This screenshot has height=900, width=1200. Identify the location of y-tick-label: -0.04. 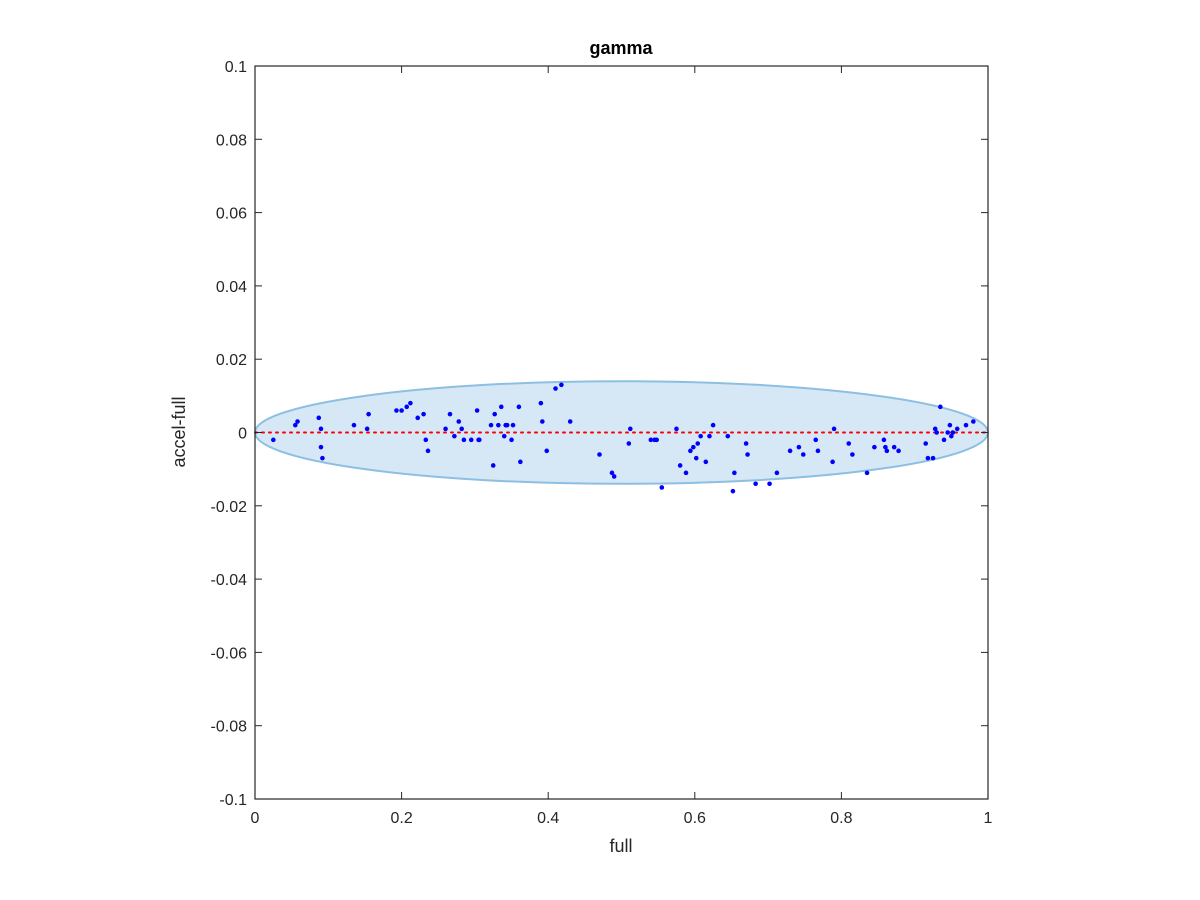
(229, 580).